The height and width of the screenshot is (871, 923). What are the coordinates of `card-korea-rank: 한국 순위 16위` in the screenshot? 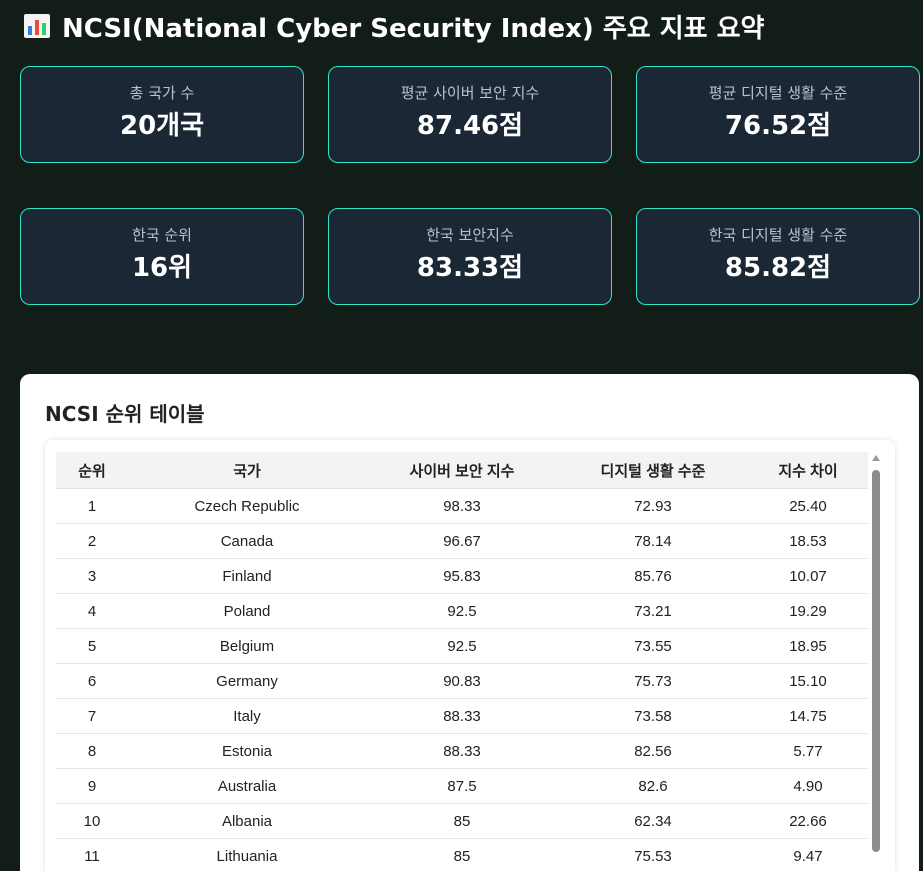 It's located at (162, 256).